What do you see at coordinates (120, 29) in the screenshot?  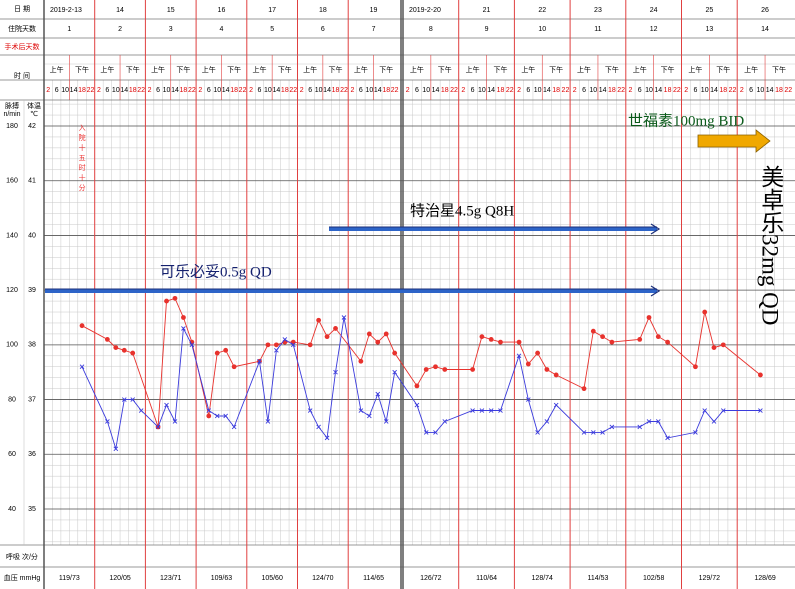 I see `hospital-day: 2` at bounding box center [120, 29].